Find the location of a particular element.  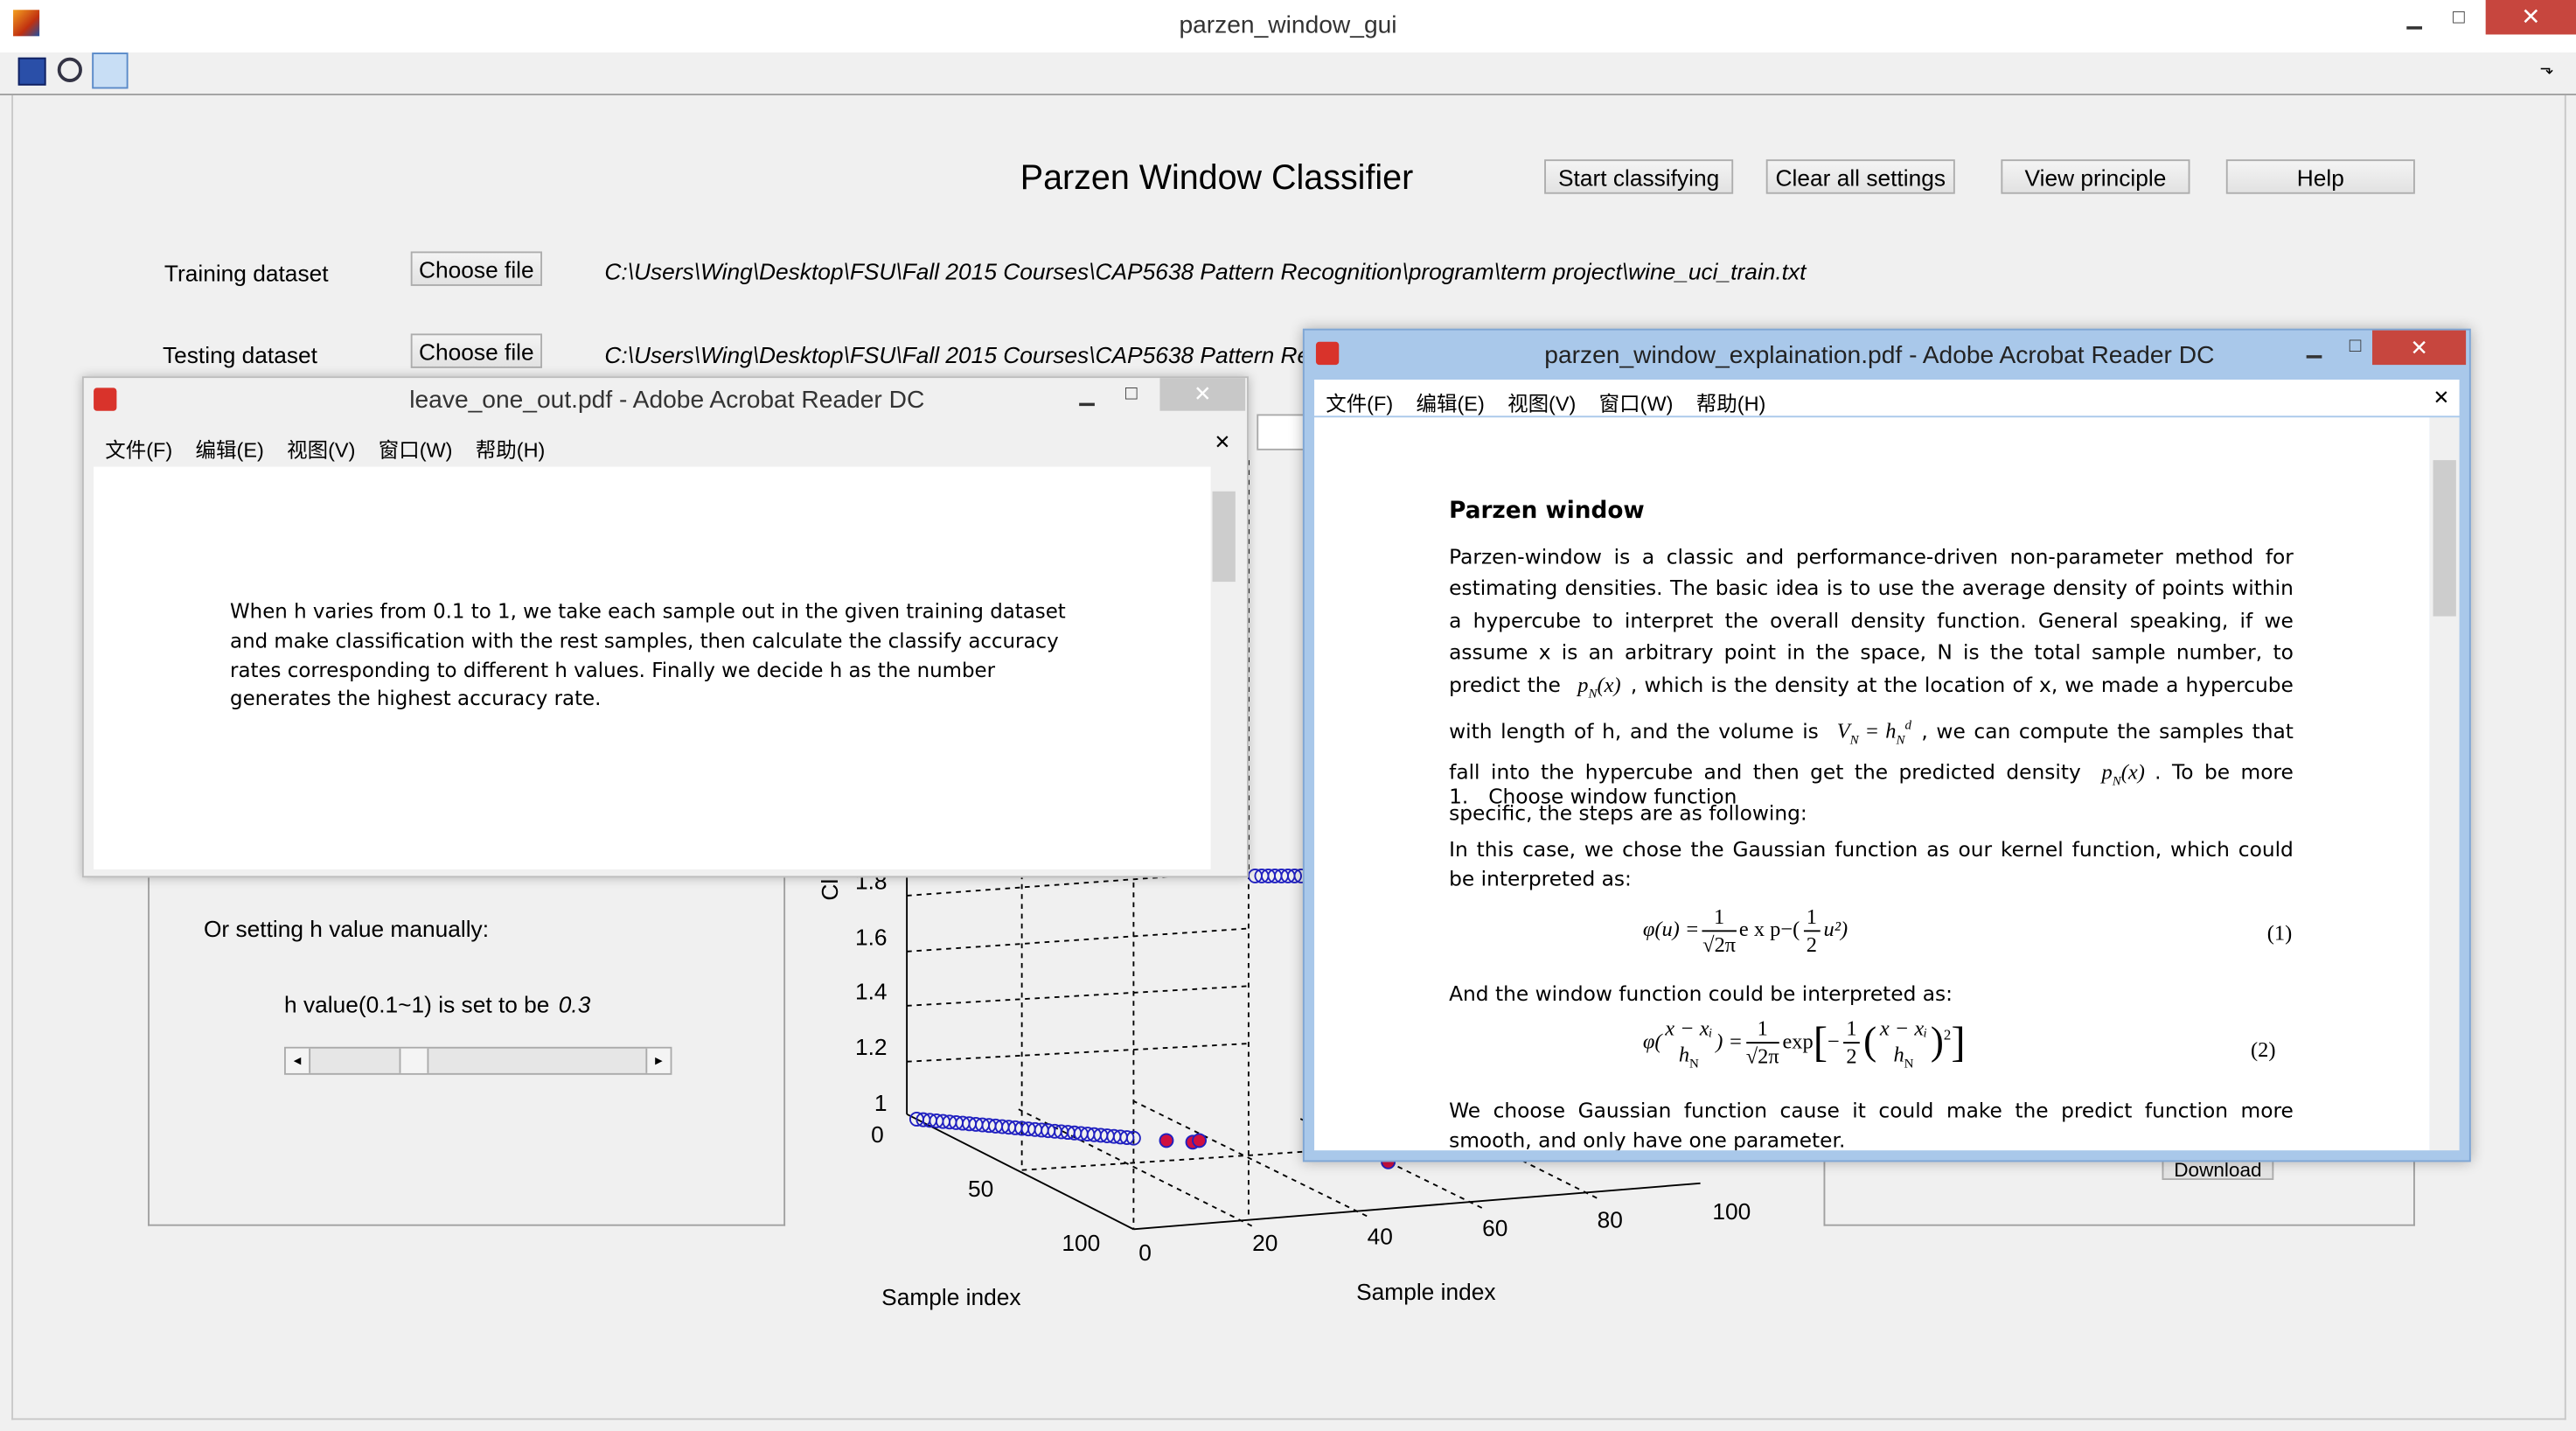

clear-button: Clear all settings is located at coordinates (1860, 177).